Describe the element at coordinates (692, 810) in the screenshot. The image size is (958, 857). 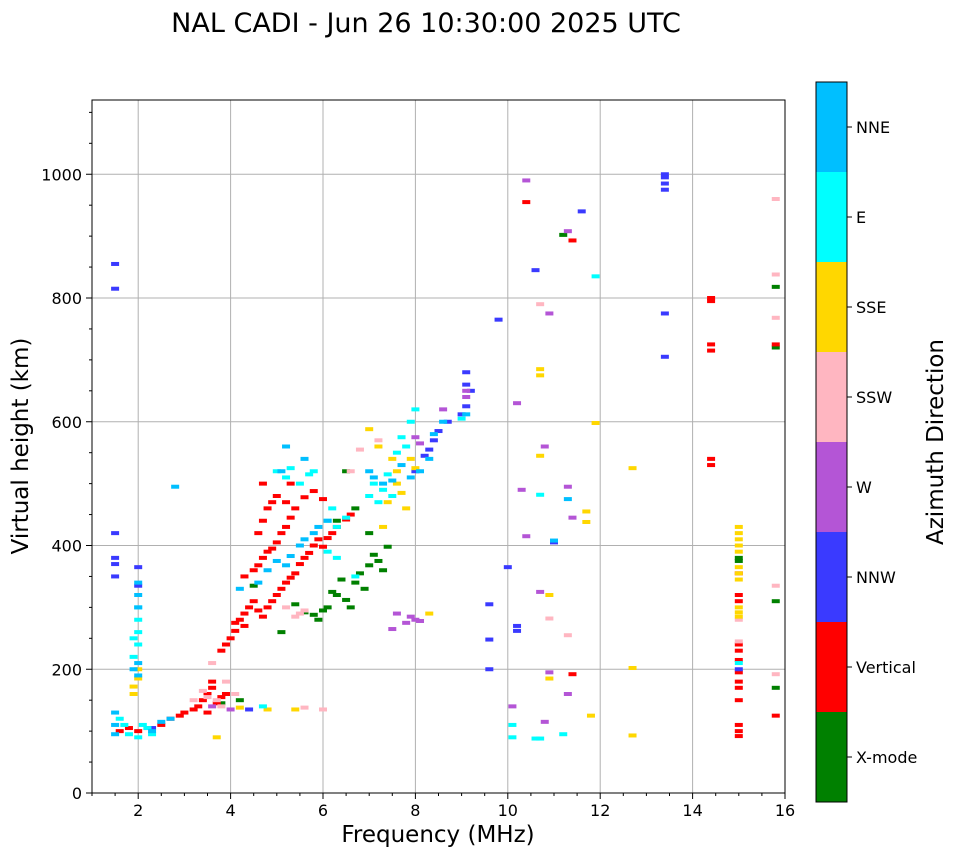
I see `x-tick-label: 14` at that location.